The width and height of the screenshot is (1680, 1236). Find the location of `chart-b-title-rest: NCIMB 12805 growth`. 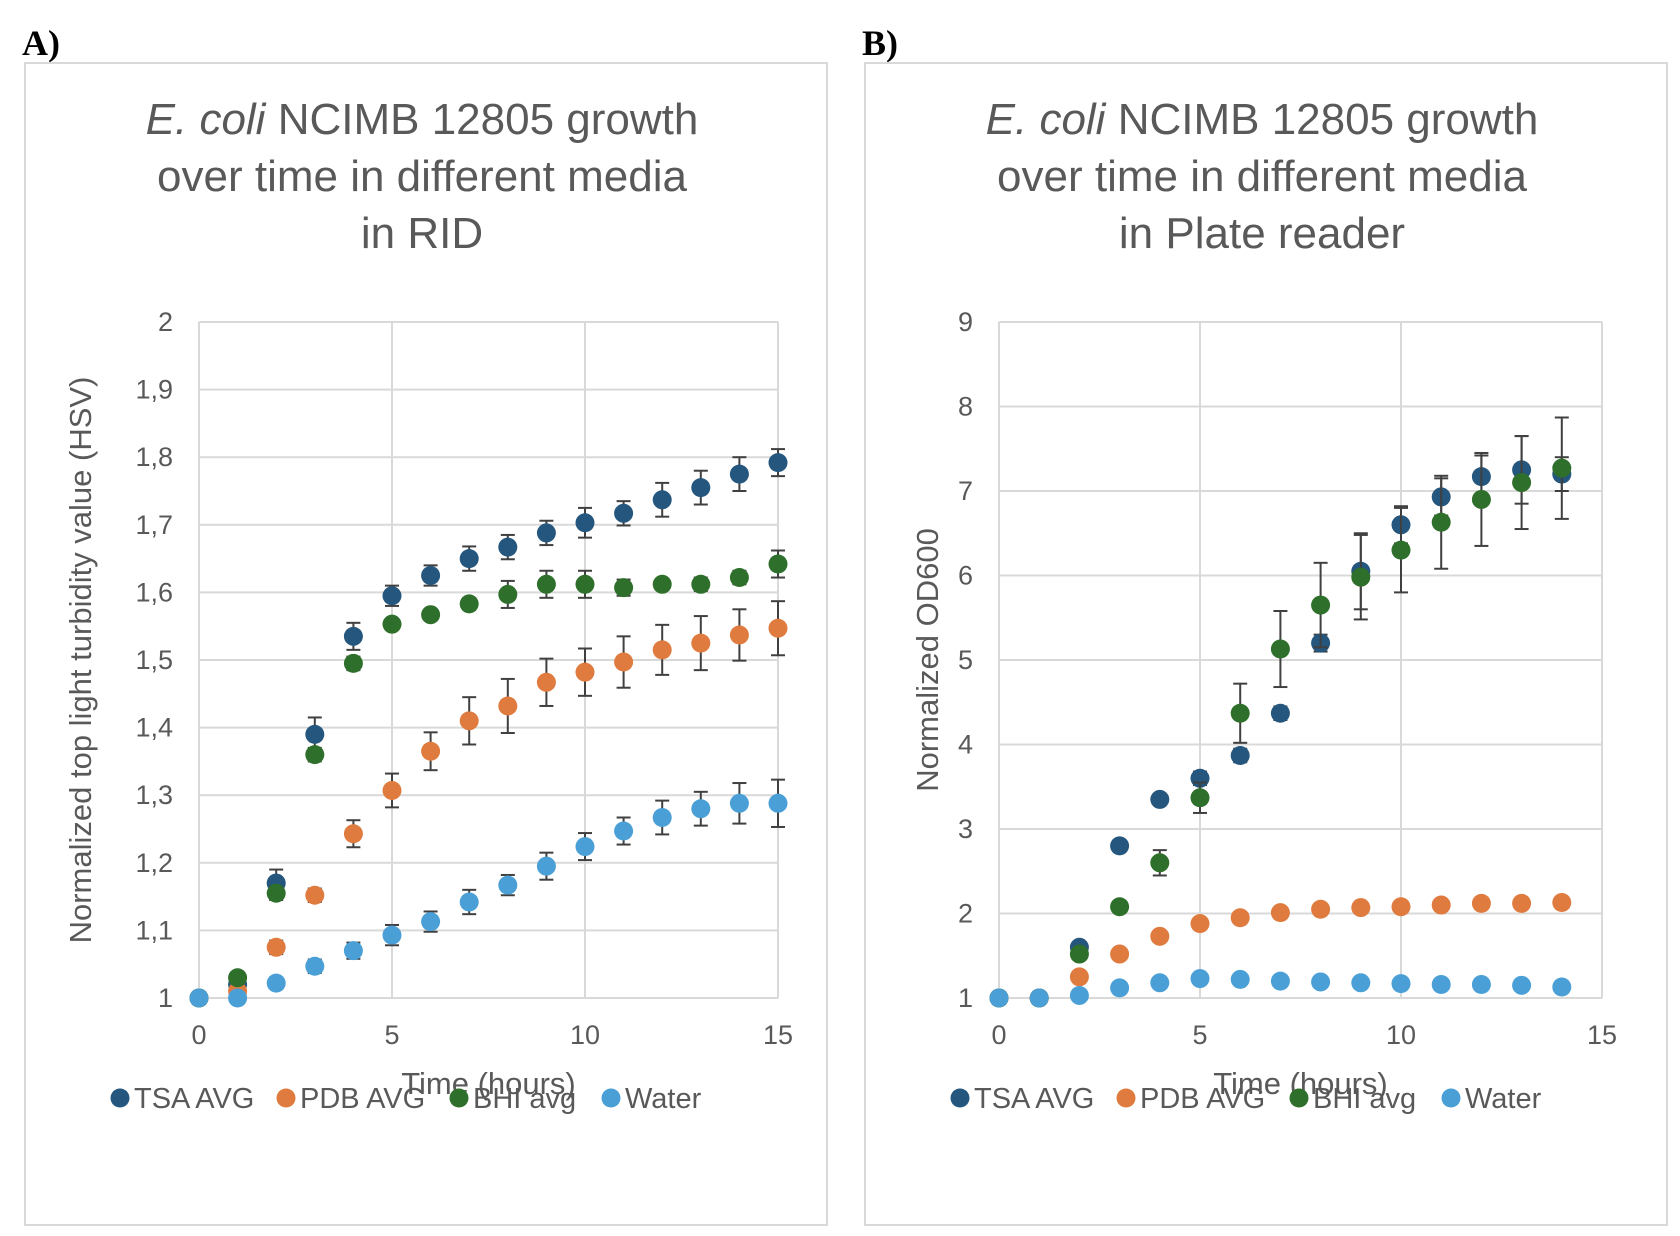

chart-b-title-rest: NCIMB 12805 growth is located at coordinates (1321, 119).